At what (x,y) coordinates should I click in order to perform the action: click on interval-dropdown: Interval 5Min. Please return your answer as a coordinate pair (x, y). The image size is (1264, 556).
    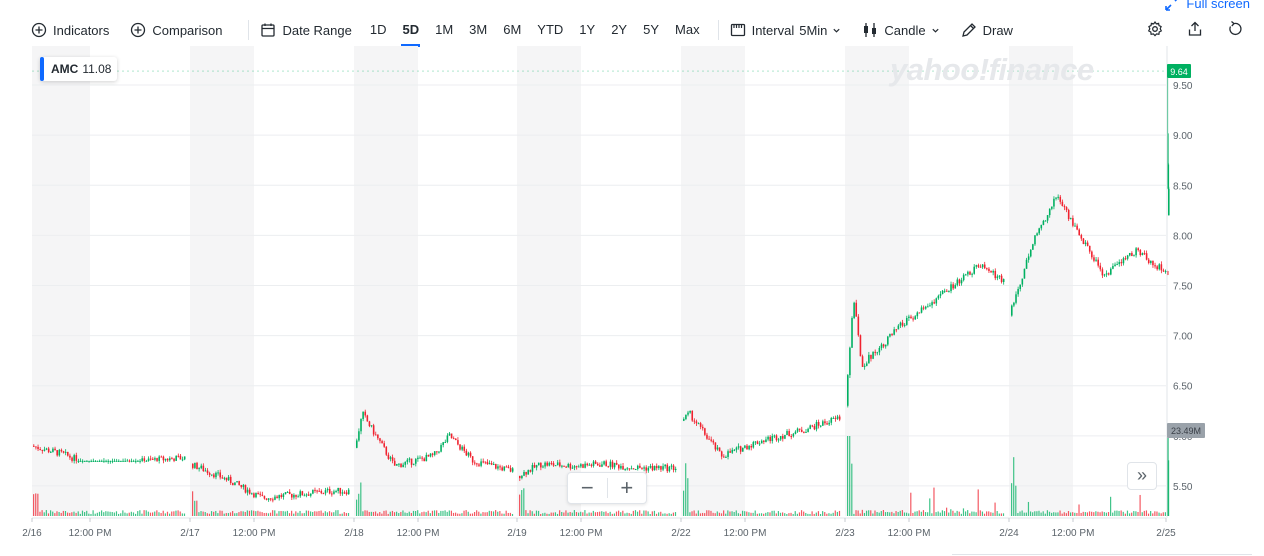
    Looking at the image, I should click on (785, 30).